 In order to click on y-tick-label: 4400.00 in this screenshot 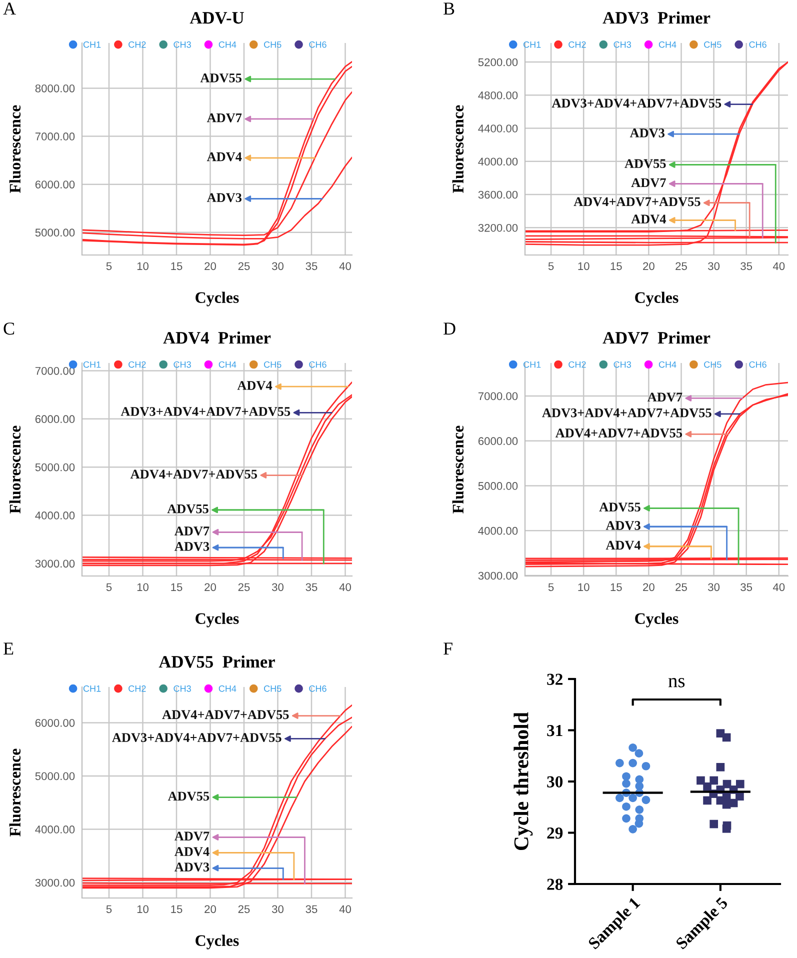, I will do `click(498, 128)`.